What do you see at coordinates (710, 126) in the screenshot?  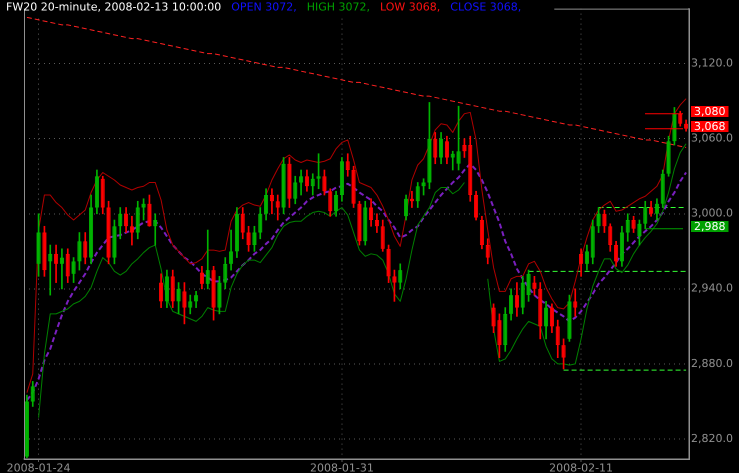 I see `ref-line-label: 3,068` at bounding box center [710, 126].